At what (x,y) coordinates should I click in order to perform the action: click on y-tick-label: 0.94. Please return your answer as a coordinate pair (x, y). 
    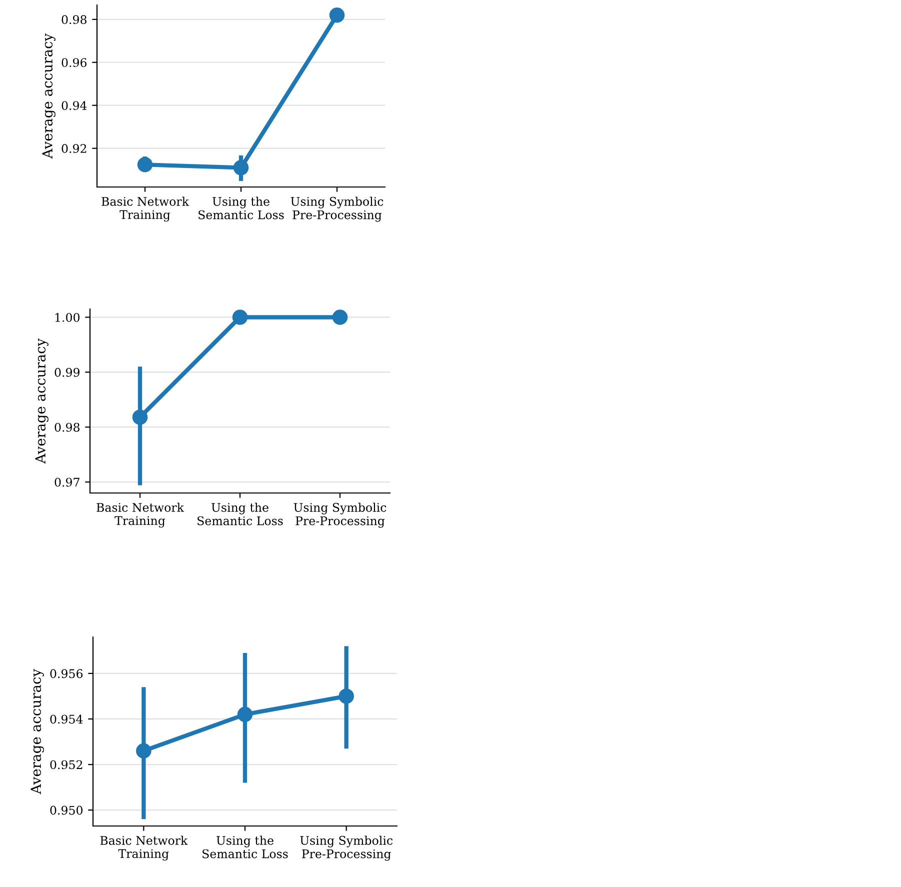
    Looking at the image, I should click on (74, 105).